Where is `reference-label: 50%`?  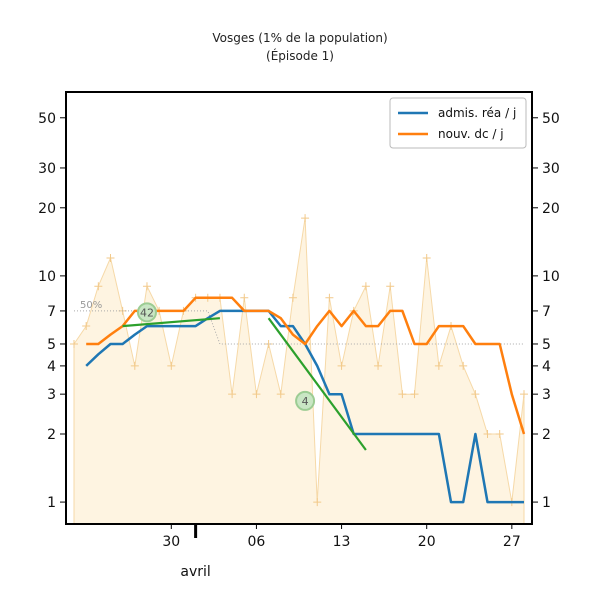 reference-label: 50% is located at coordinates (91, 305).